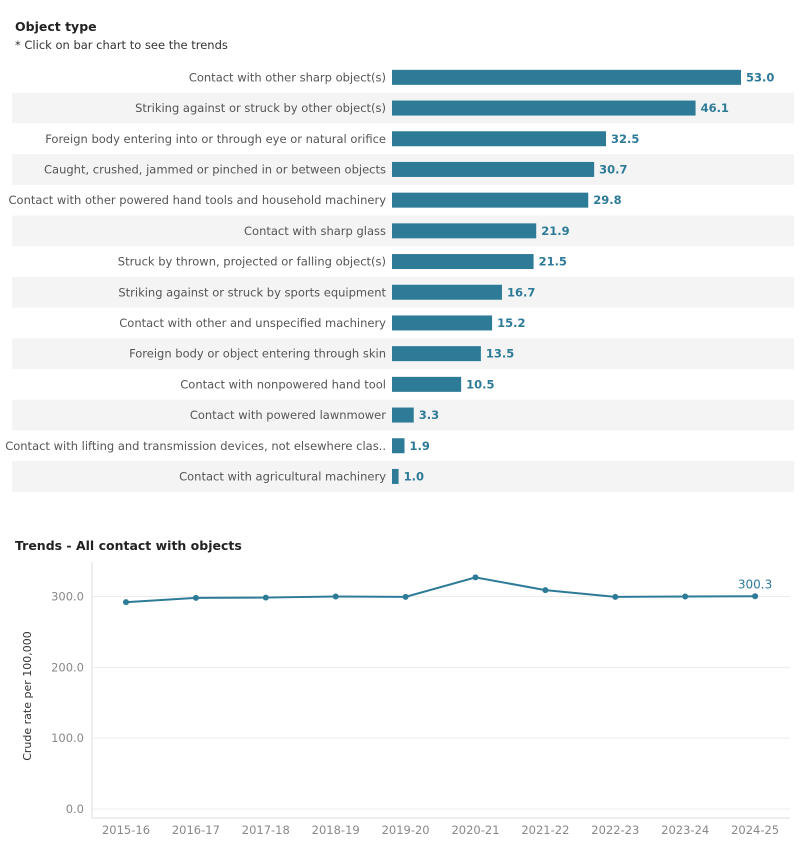 This screenshot has height=850, width=800. What do you see at coordinates (414, 476) in the screenshot?
I see `bar-value-label: 1.0` at bounding box center [414, 476].